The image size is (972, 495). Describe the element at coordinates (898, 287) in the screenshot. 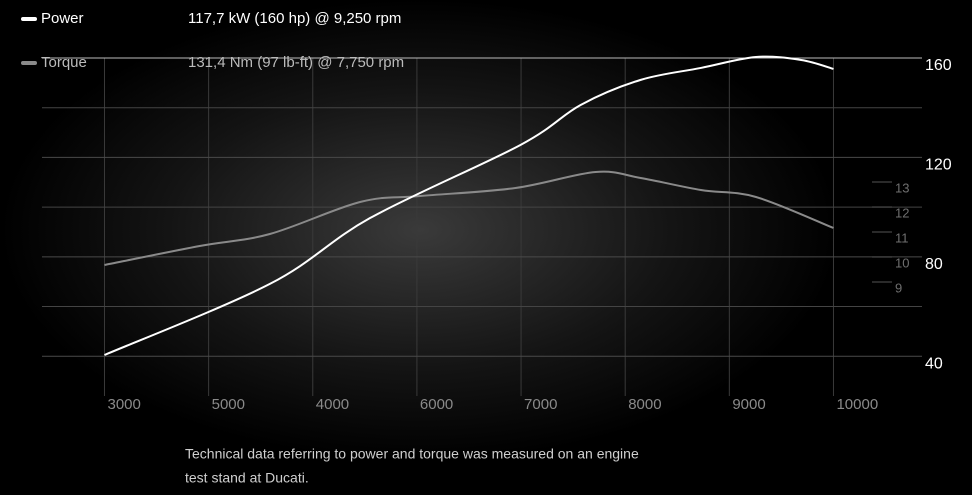

I see `y2-tick-label: 9` at that location.